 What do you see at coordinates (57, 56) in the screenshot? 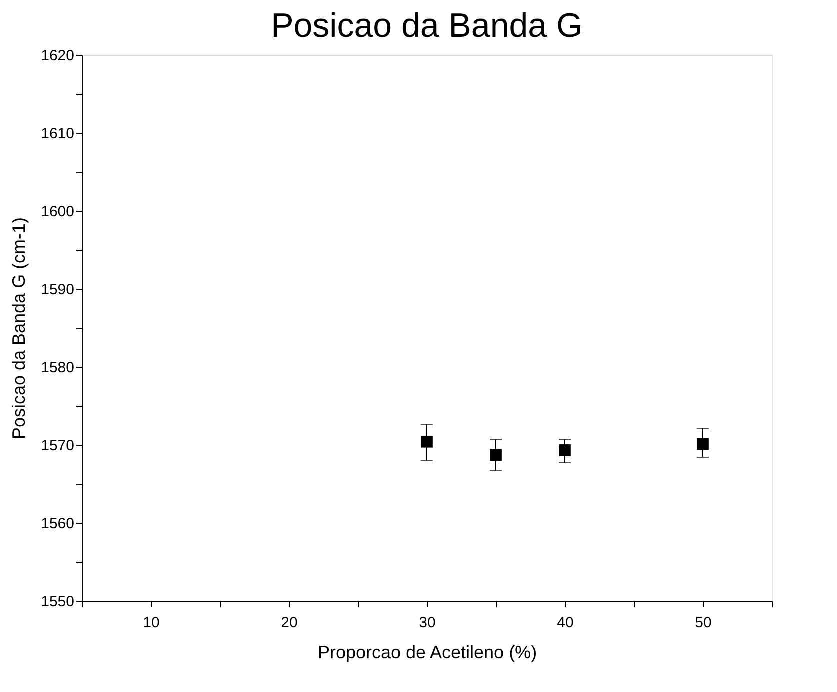
I see `y-tick-label: 1620` at bounding box center [57, 56].